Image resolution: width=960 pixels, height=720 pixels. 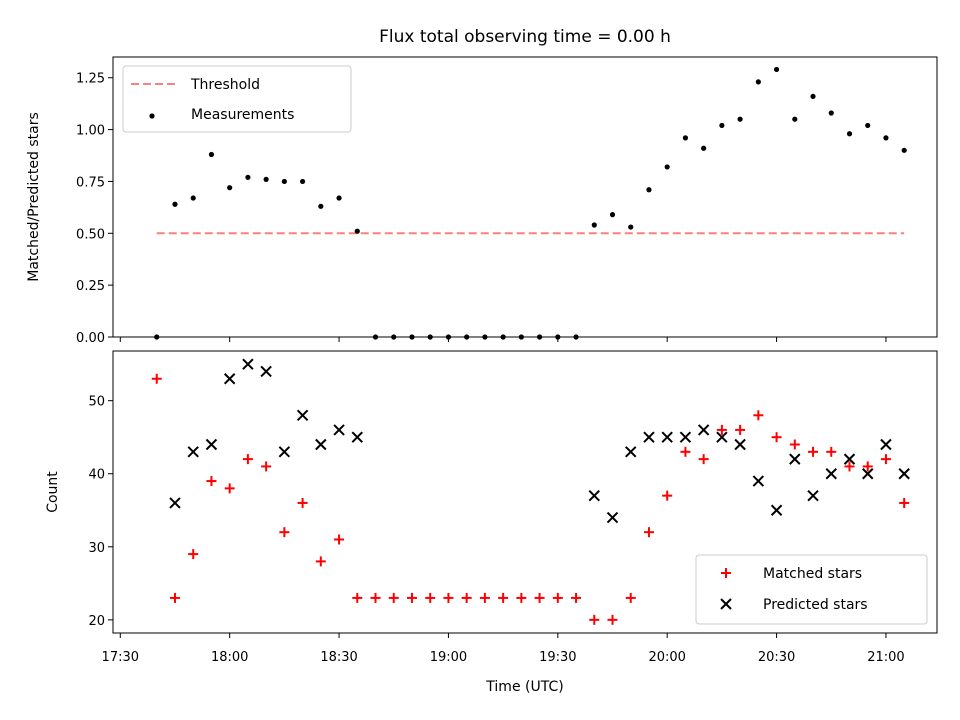 I want to click on legend-measurements-label: Measurements, so click(x=242, y=115).